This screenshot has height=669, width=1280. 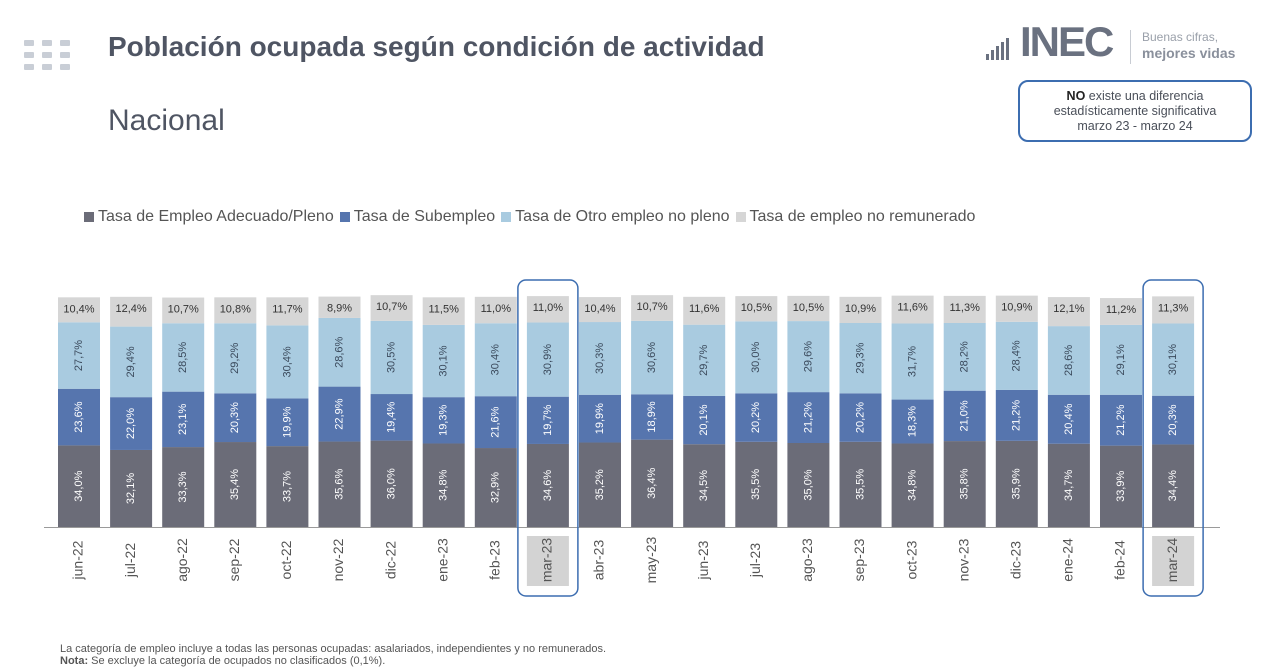 What do you see at coordinates (1120, 560) in the screenshot?
I see `x-tick-label: feb-24` at bounding box center [1120, 560].